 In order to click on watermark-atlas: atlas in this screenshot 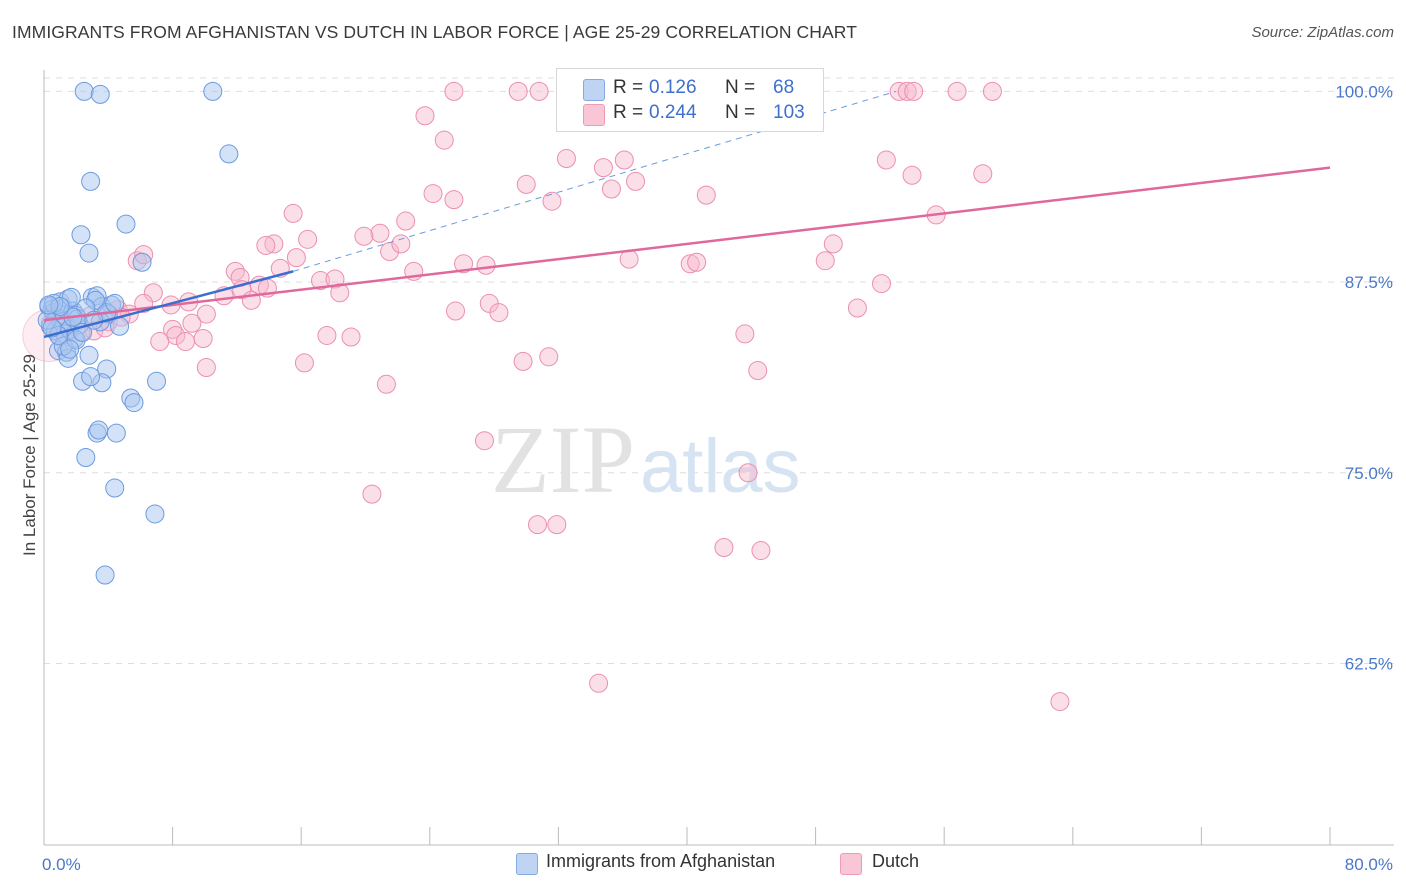, I will do `click(720, 466)`.